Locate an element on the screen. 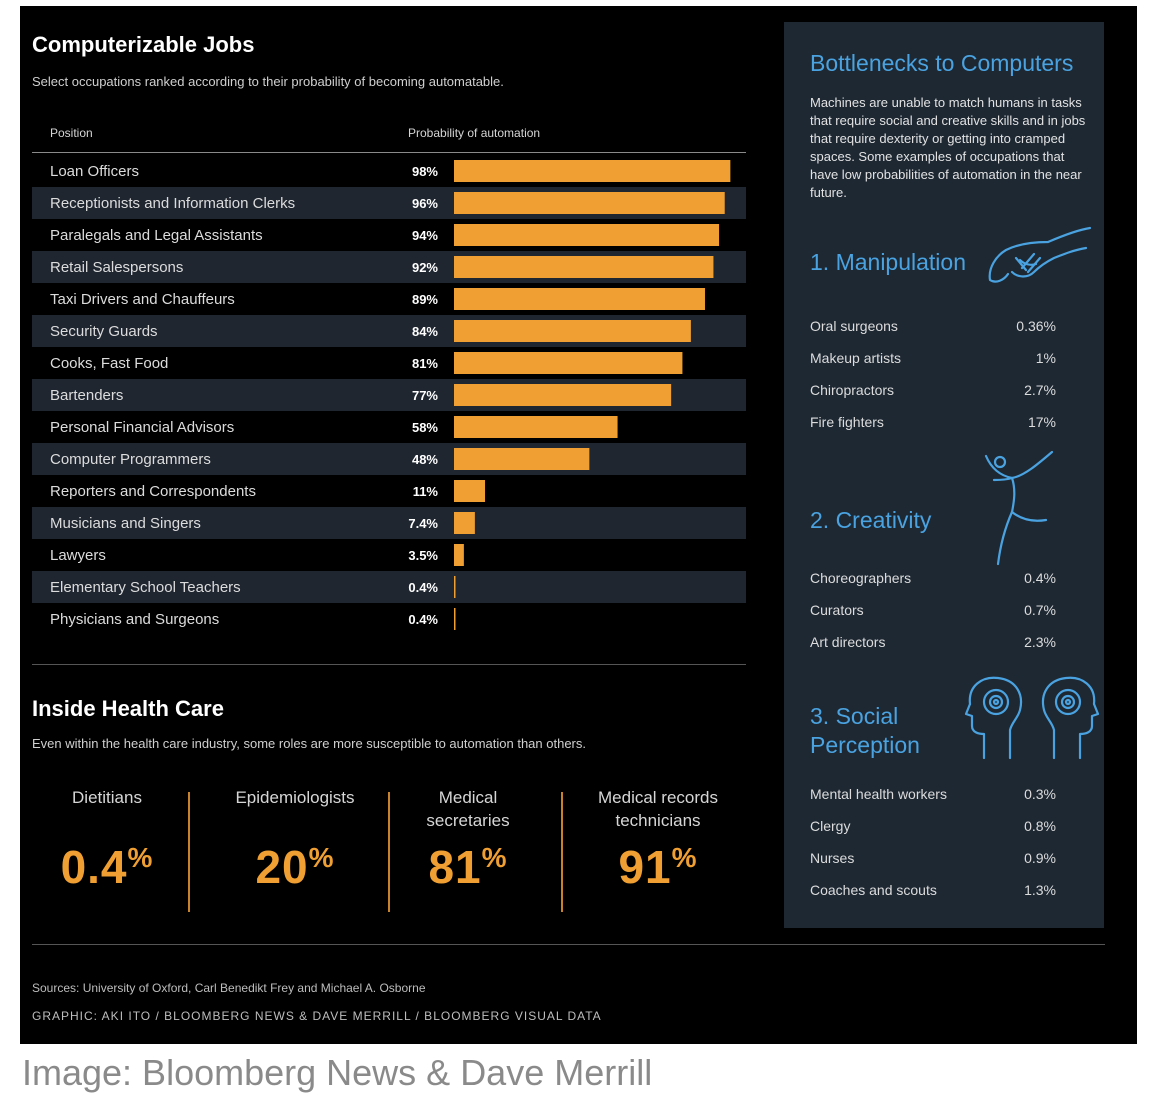 Image resolution: width=1149 pixels, height=1098 pixels. value-label: 81% is located at coordinates (425, 363).